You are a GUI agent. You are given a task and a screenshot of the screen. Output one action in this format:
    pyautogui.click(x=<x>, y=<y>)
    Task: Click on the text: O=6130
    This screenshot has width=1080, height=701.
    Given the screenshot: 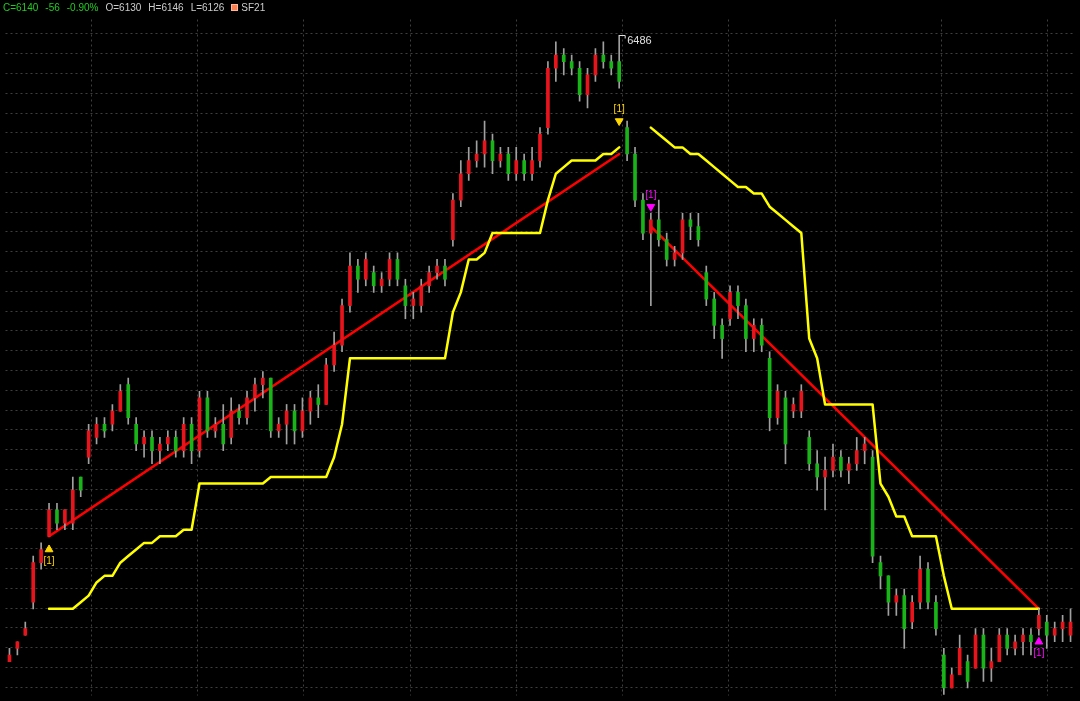 What is the action you would take?
    pyautogui.click(x=123, y=7)
    